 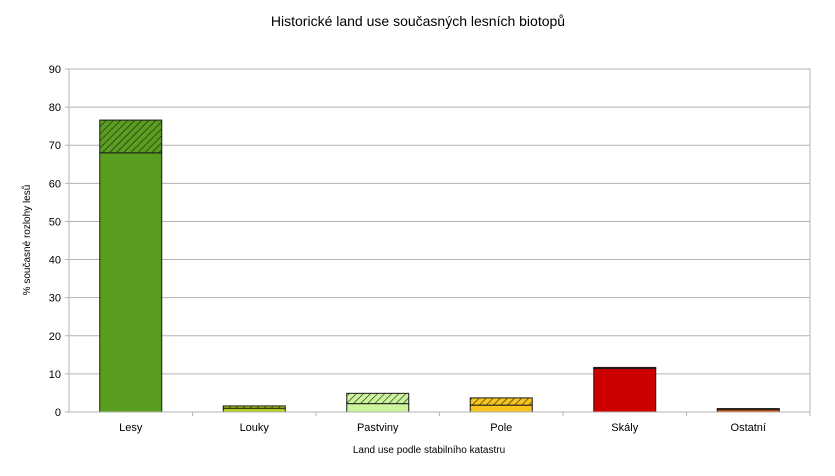 What do you see at coordinates (55, 375) in the screenshot?
I see `y-tick-label: 10` at bounding box center [55, 375].